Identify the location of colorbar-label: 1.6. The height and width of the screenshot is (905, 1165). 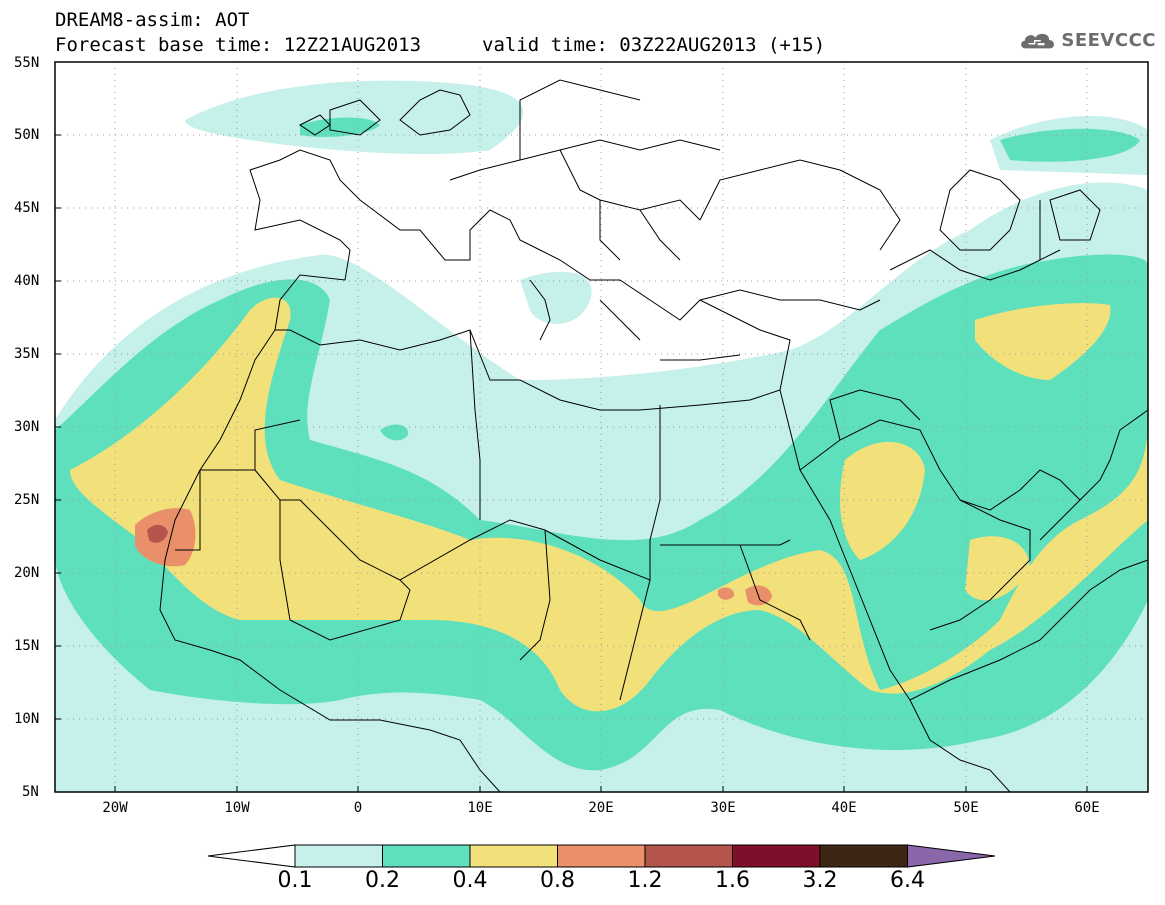
(732, 880).